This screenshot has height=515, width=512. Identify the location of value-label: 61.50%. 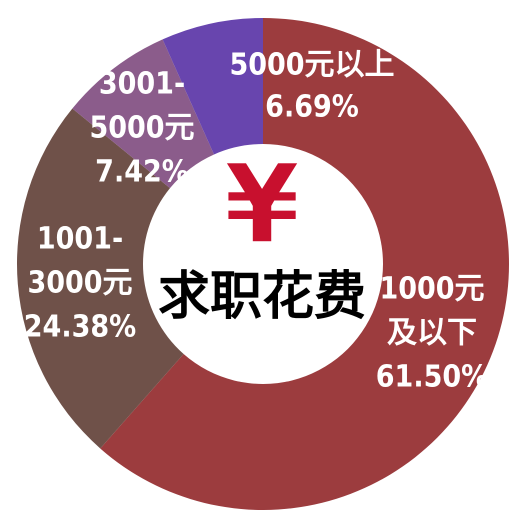
(432, 377).